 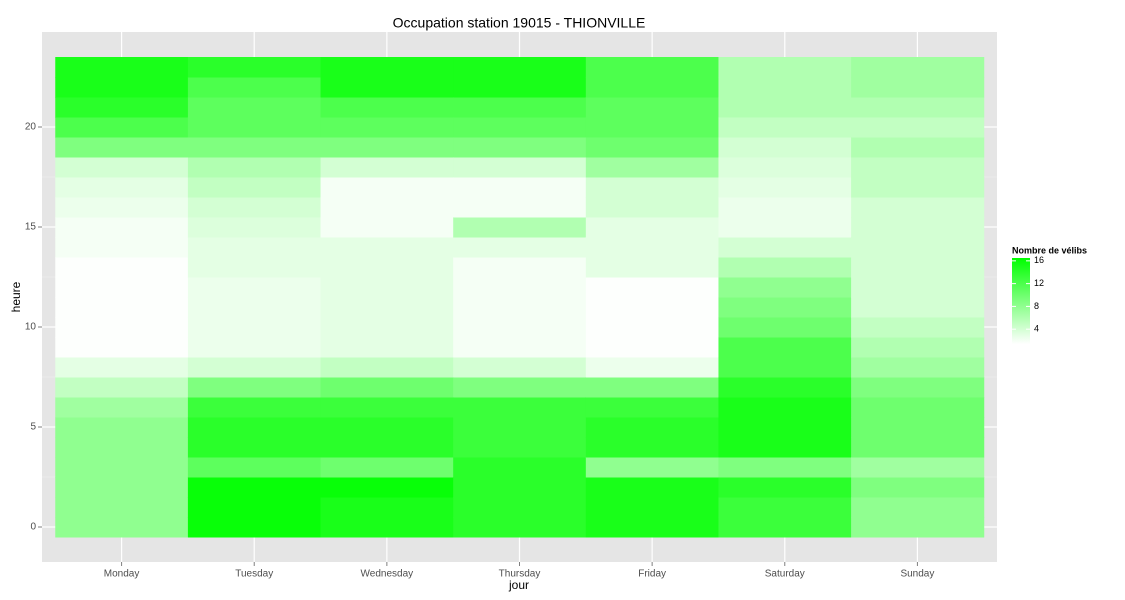 I want to click on x-tick-label: Monday, so click(x=122, y=574).